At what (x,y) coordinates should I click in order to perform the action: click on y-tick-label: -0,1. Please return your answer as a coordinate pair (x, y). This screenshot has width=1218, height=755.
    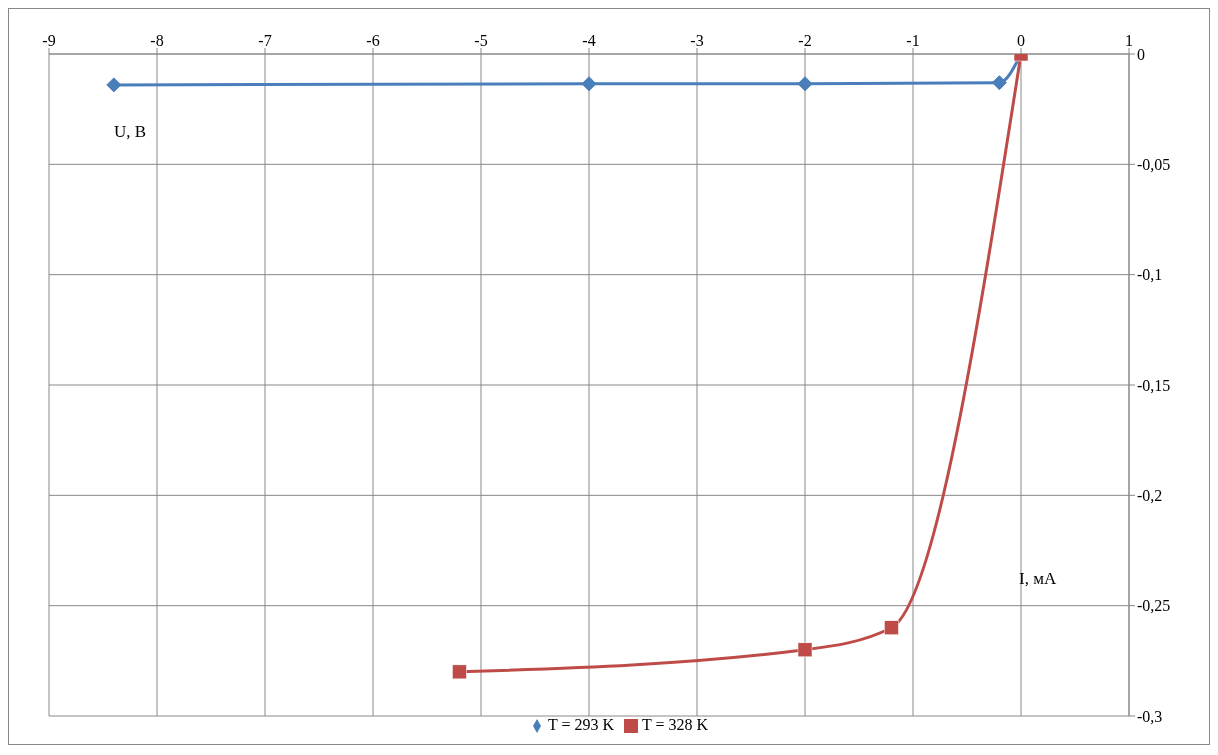
    Looking at the image, I should click on (1150, 275).